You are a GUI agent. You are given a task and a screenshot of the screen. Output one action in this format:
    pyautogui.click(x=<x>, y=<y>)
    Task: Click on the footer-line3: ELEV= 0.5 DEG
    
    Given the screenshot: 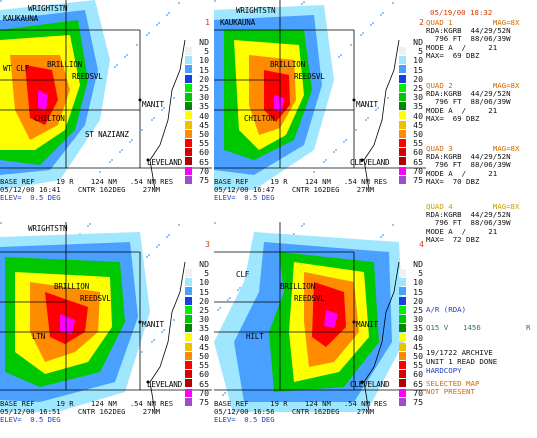 What is the action you would take?
    pyautogui.click(x=244, y=419)
    